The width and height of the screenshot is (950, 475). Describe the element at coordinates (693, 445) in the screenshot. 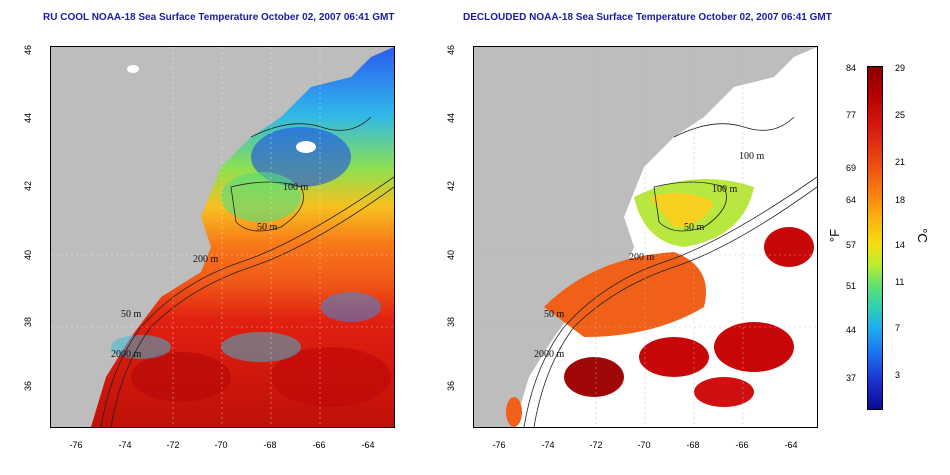

I see `right-lon-tick-68: -68` at that location.